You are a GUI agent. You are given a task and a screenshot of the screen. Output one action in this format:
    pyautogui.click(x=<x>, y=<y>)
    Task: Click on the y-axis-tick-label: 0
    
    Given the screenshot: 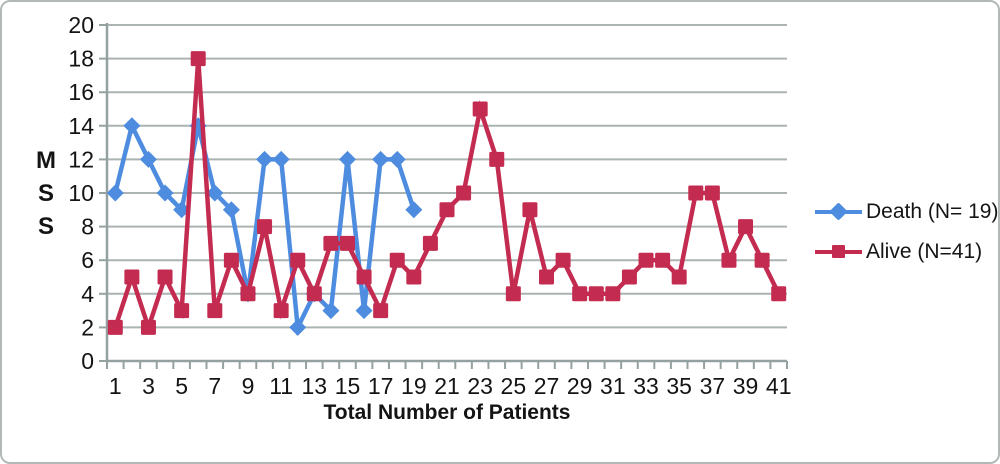 What is the action you would take?
    pyautogui.click(x=87, y=361)
    